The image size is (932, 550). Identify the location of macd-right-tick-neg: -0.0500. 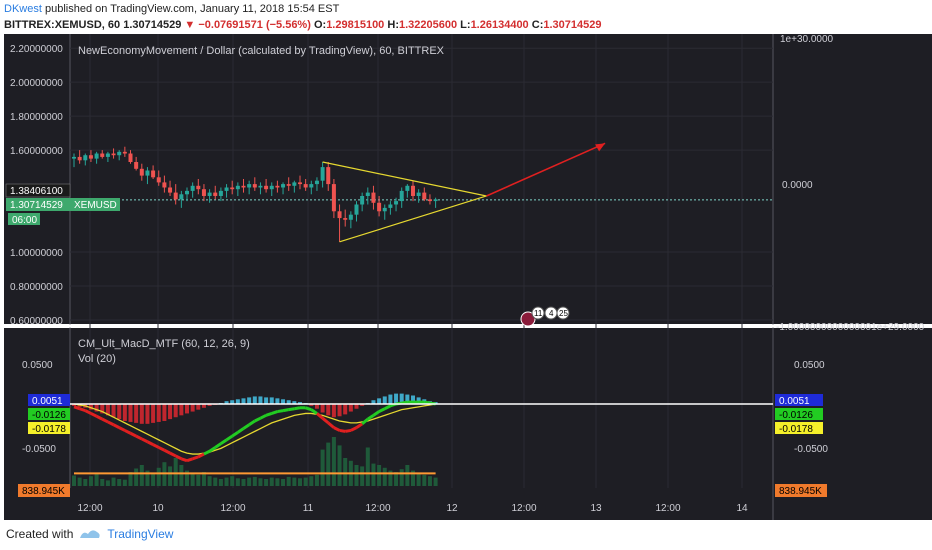
(811, 449).